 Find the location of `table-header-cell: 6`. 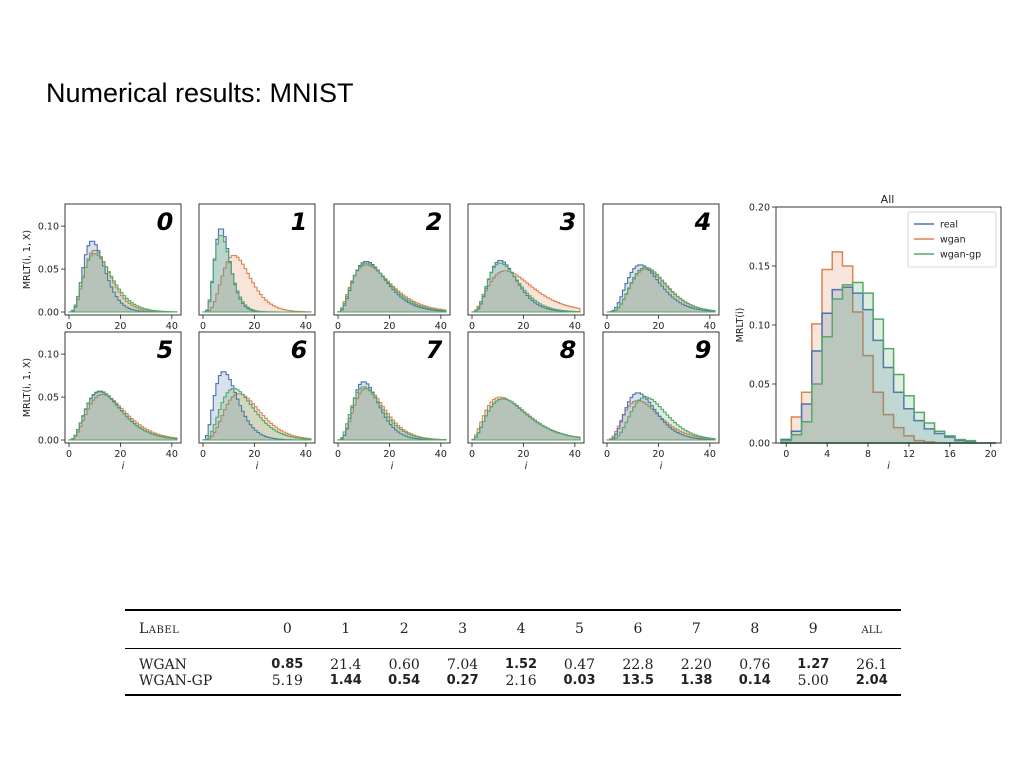

table-header-cell: 6 is located at coordinates (638, 629).